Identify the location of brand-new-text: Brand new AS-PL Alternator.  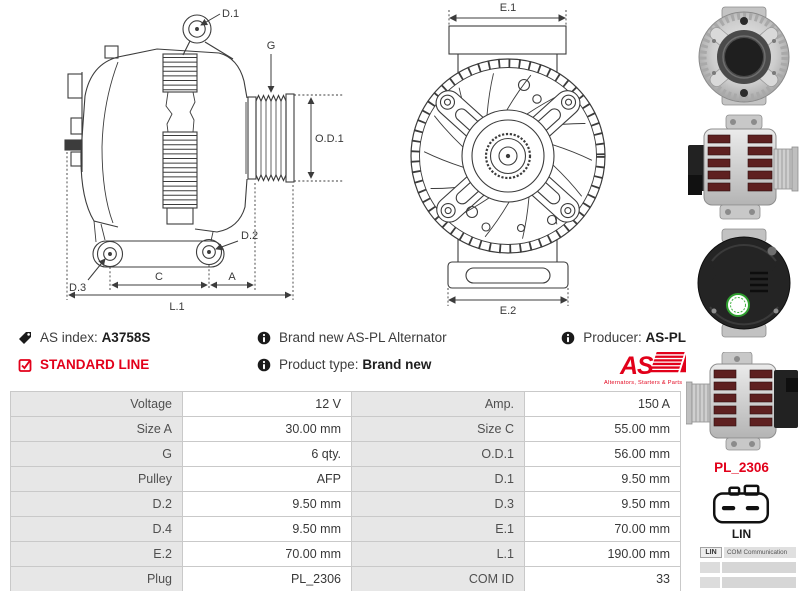
(363, 337).